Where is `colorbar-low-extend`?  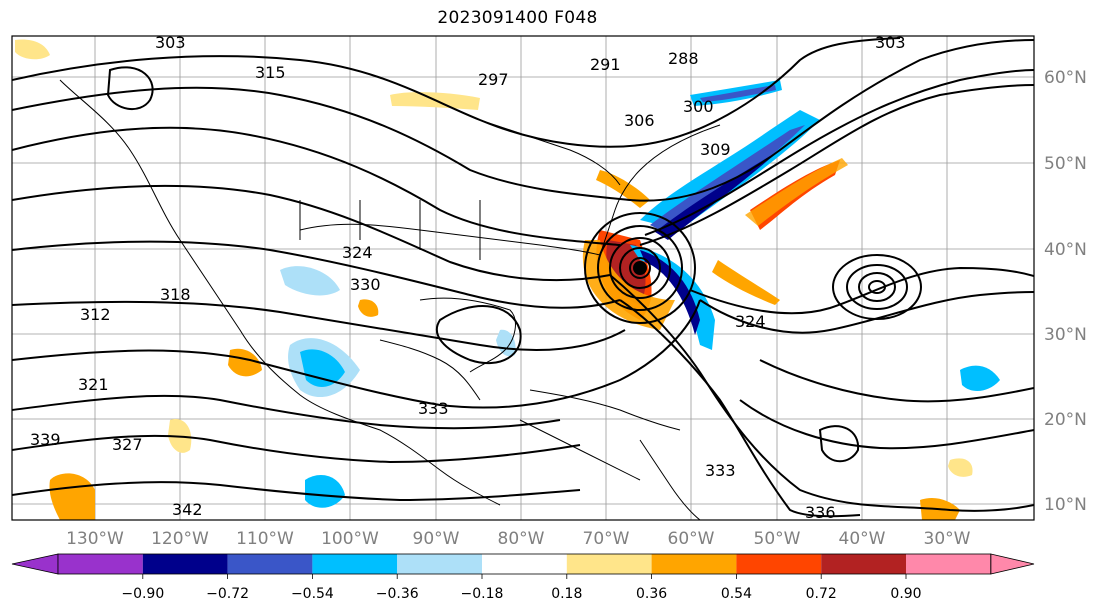
colorbar-low-extend is located at coordinates (35, 564).